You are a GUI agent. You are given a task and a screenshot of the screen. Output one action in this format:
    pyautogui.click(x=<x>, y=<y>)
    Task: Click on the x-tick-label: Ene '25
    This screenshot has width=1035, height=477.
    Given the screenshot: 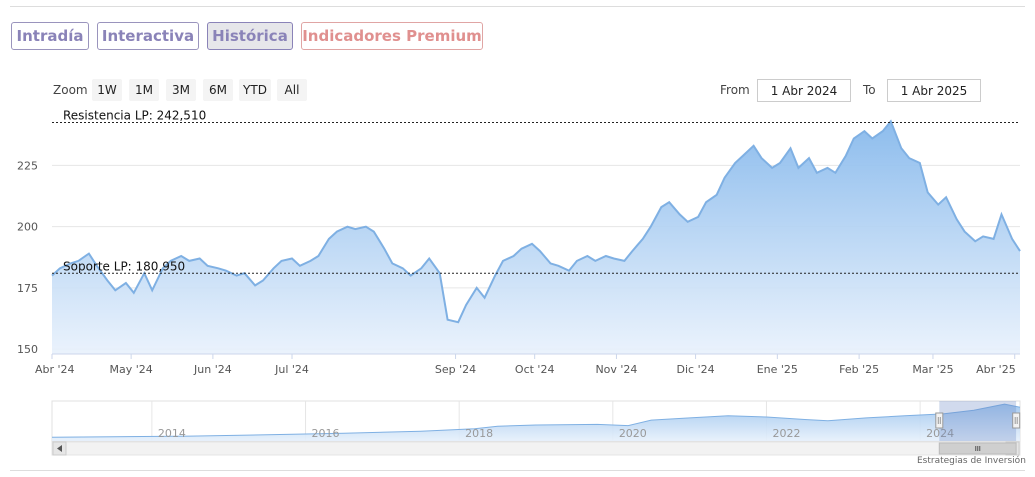 What is the action you would take?
    pyautogui.click(x=777, y=369)
    